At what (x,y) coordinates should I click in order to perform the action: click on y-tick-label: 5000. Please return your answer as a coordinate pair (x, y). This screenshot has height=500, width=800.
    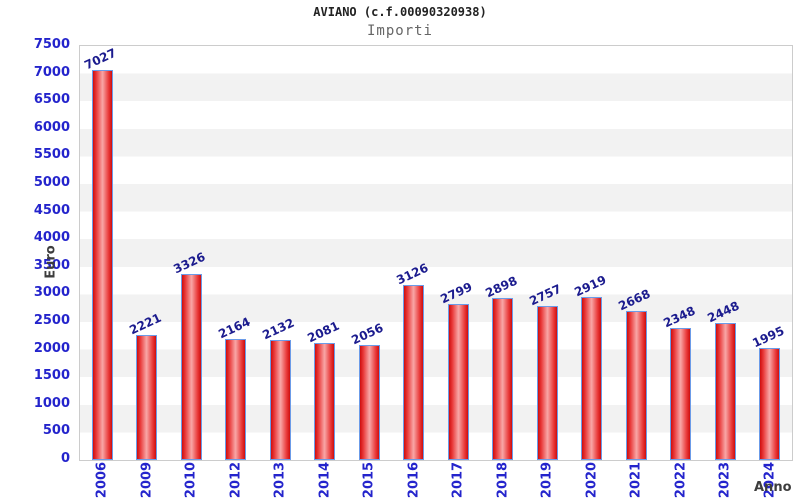
    Looking at the image, I should click on (51, 182).